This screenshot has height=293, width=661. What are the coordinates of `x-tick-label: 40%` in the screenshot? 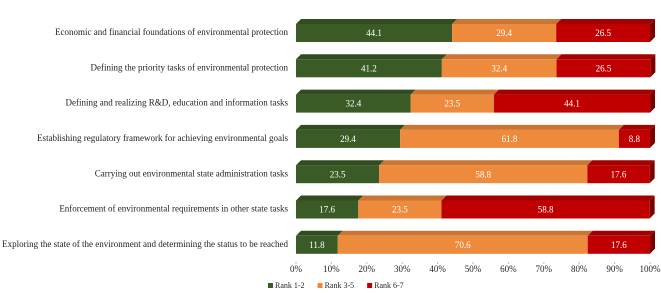 It's located at (437, 269).